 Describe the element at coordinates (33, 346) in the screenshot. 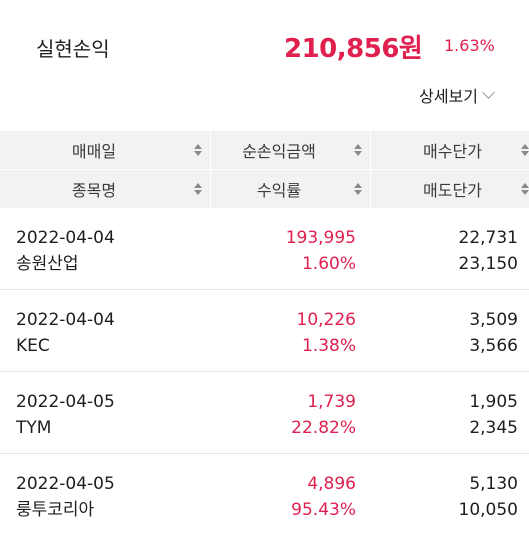

I see `stock-name: KEC` at that location.